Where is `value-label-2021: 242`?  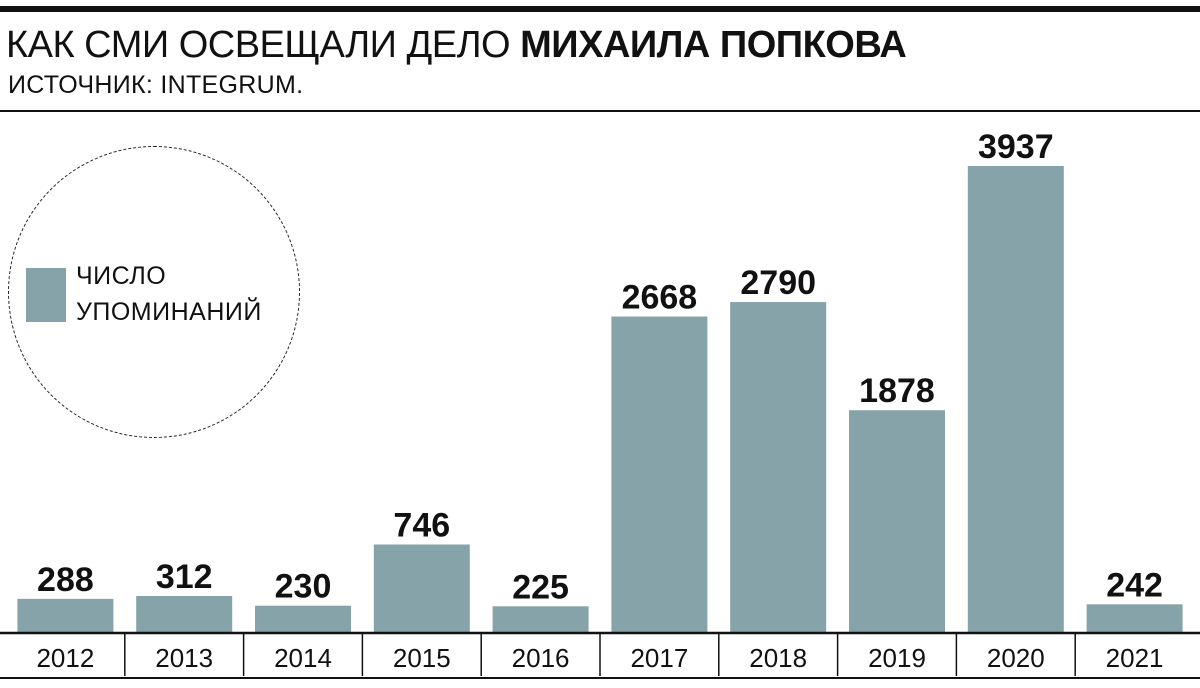
value-label-2021: 242 is located at coordinates (1134, 585).